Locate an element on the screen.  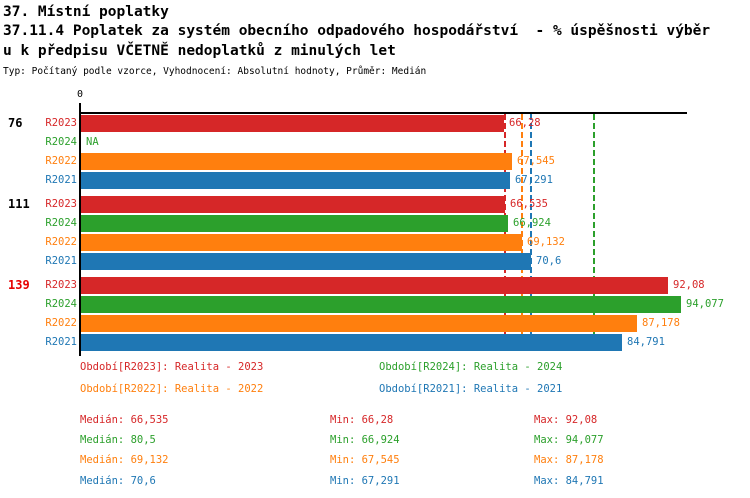
x-axis-line is located at coordinates (383, 113).